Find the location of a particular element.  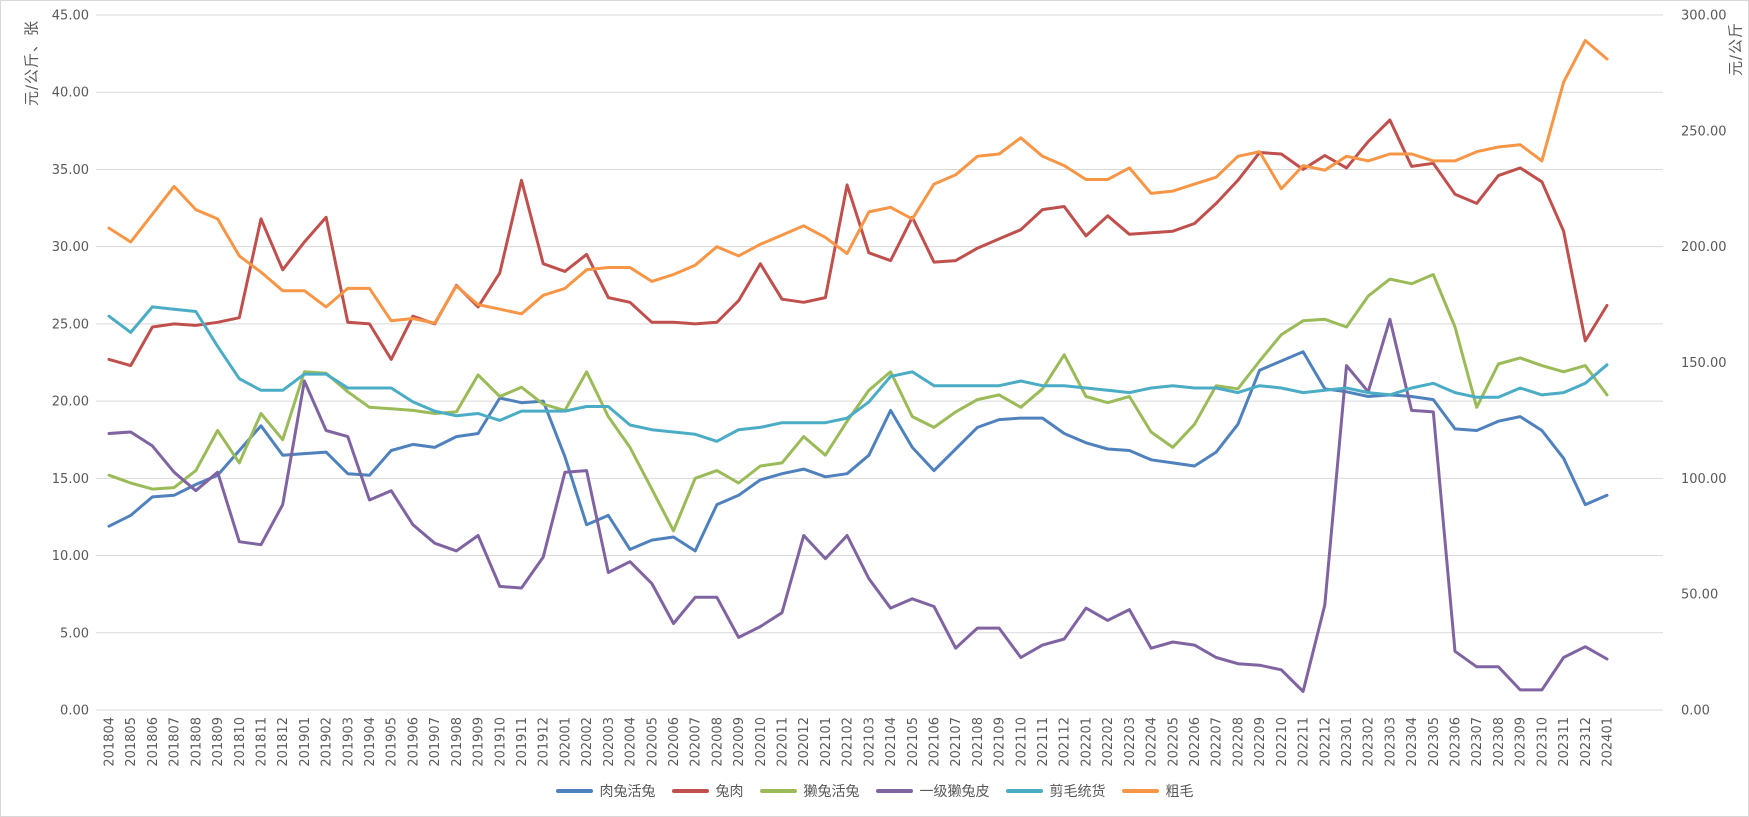

x-axis-label: 201809 is located at coordinates (218, 742).